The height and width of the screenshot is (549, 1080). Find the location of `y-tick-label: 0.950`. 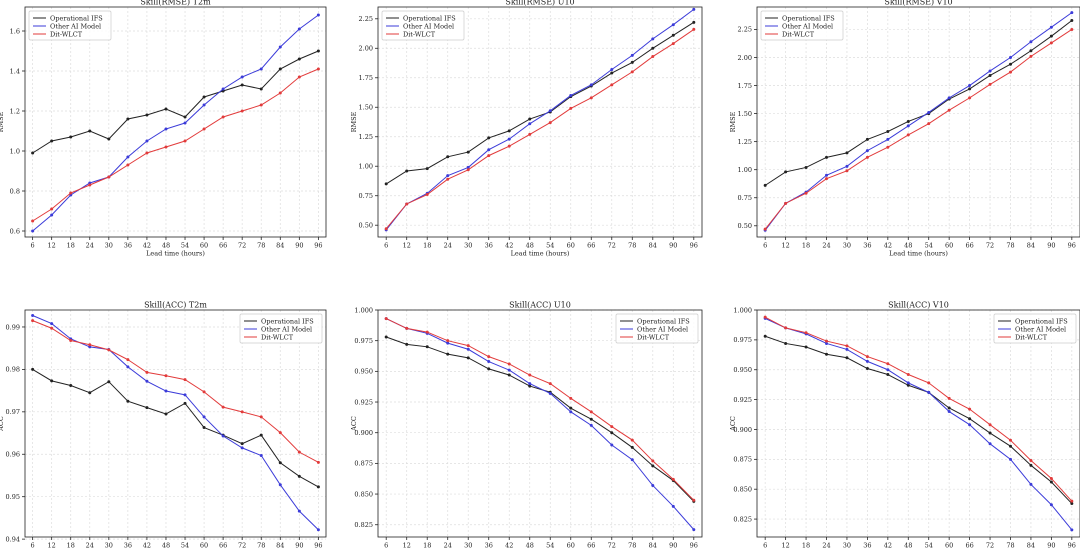

y-tick-label: 0.950 is located at coordinates (742, 370).